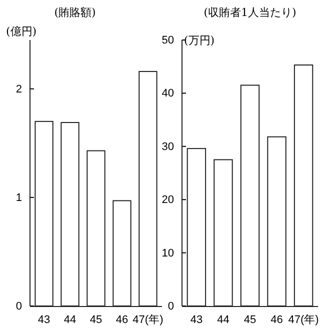 This screenshot has width=333, height=335. What do you see at coordinates (250, 12) in the screenshot?
I see `chart-title: (収賄者1人当たり)` at bounding box center [250, 12].